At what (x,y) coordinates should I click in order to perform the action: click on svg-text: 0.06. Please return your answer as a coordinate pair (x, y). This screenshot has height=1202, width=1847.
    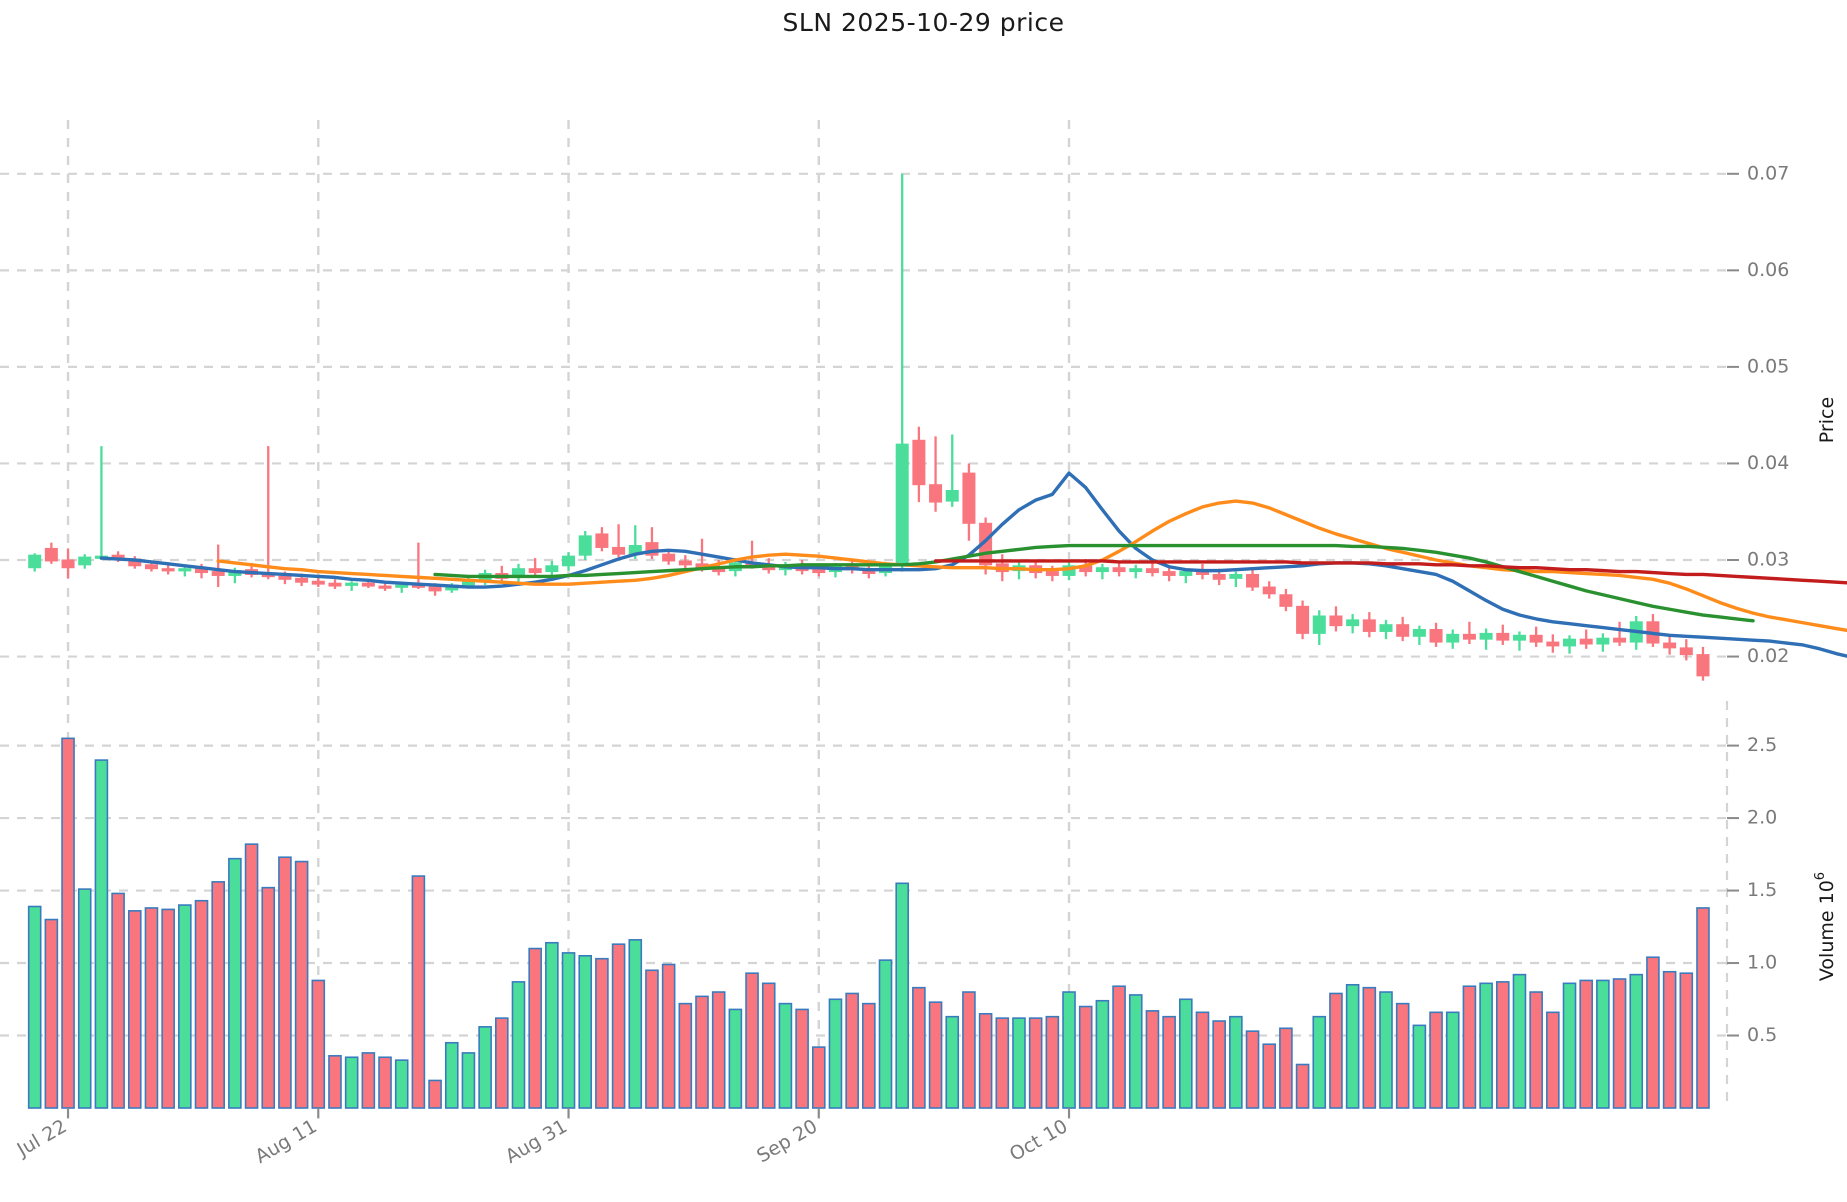
    Looking at the image, I should click on (1768, 270).